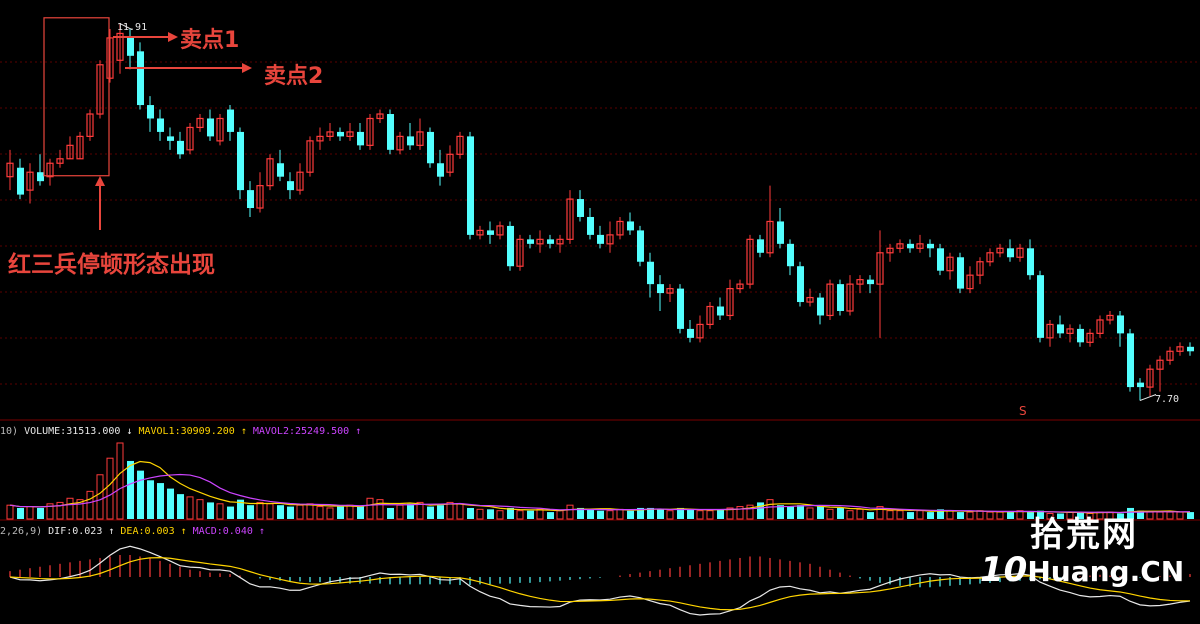 The width and height of the screenshot is (1200, 624). Describe the element at coordinates (294, 76) in the screenshot. I see `sell-point-2-label: 卖点2` at that location.